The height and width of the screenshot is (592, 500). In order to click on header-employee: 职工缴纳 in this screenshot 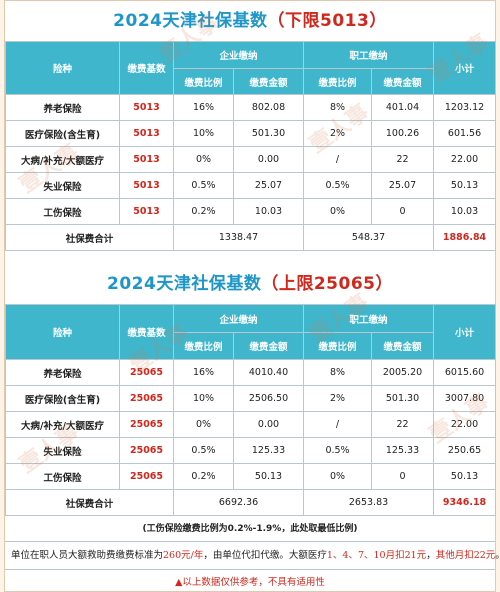, I will do `click(369, 318)`.